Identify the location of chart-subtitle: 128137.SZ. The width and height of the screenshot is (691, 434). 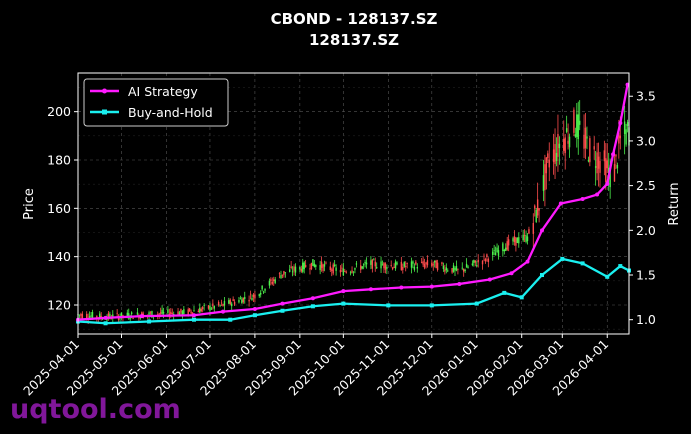
(354, 40).